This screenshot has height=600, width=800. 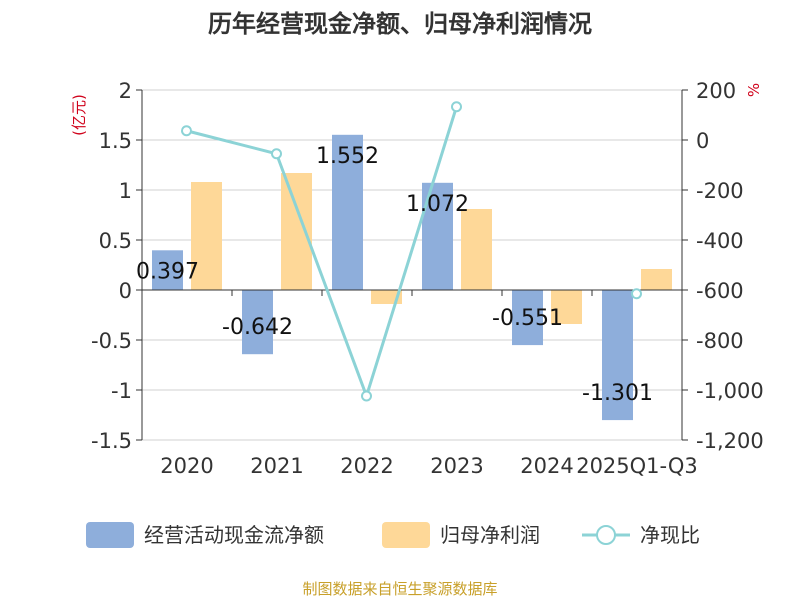 I want to click on left-tick-label: 0.5, so click(x=115, y=241).